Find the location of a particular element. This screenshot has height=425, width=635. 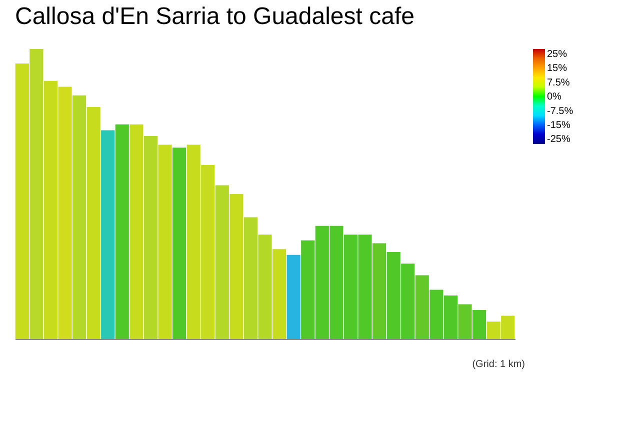

color-bar-label: -15% is located at coordinates (558, 125).